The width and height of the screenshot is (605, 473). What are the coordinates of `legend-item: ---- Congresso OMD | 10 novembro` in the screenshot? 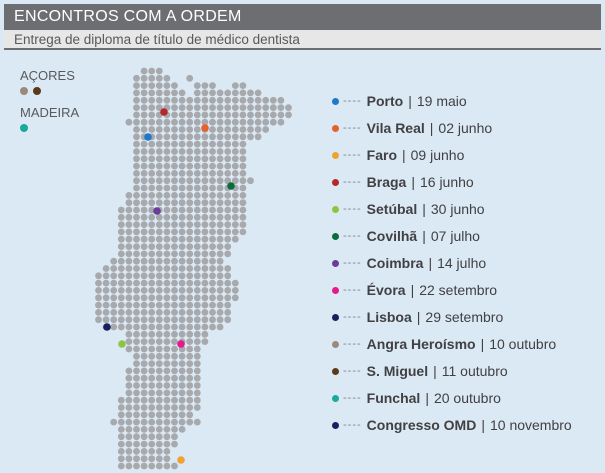 It's located at (452, 425).